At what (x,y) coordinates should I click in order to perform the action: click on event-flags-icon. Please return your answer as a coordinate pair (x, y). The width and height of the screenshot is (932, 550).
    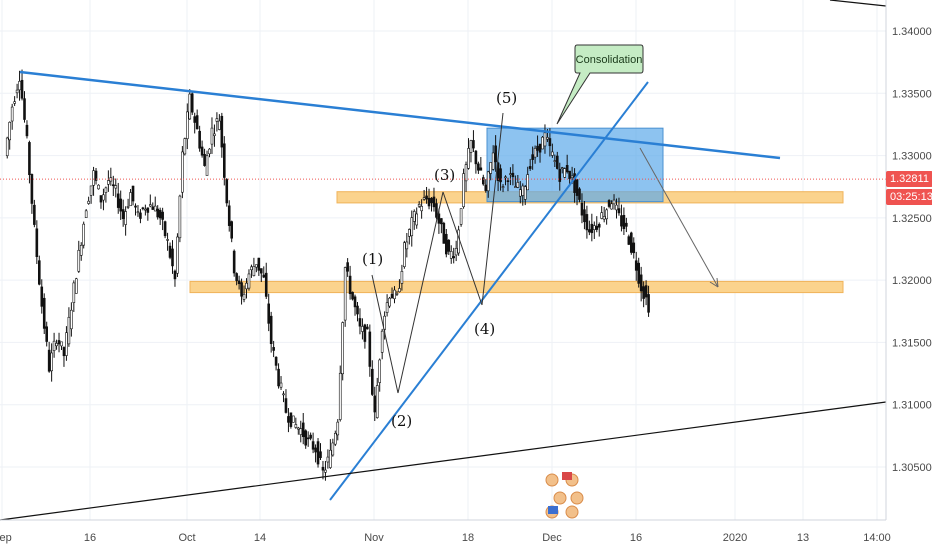
    Looking at the image, I should click on (564, 495).